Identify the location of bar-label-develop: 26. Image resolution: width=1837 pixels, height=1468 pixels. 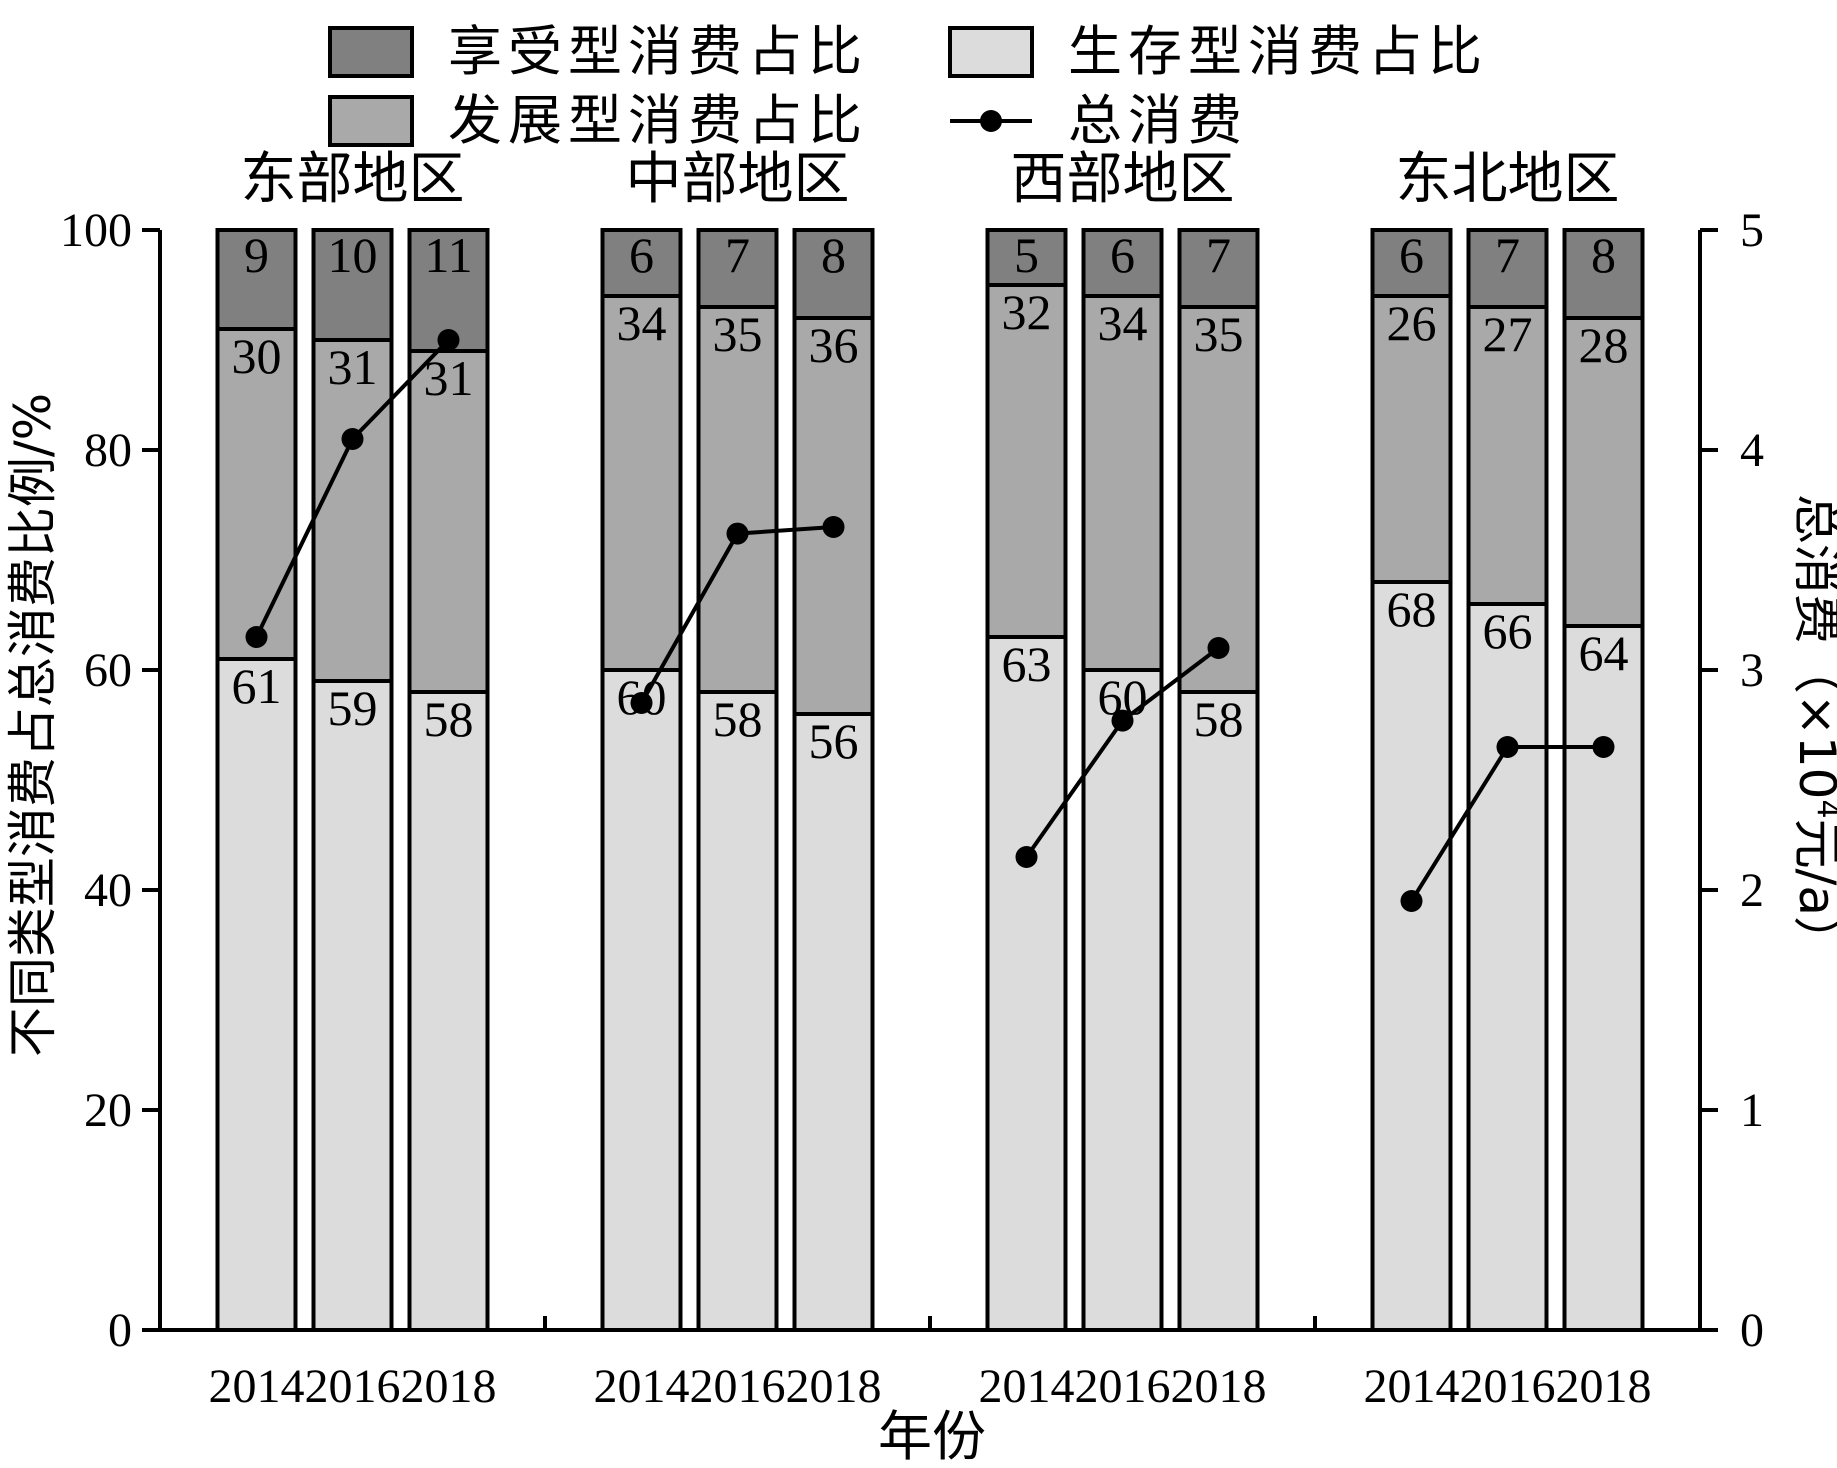
(1412, 323).